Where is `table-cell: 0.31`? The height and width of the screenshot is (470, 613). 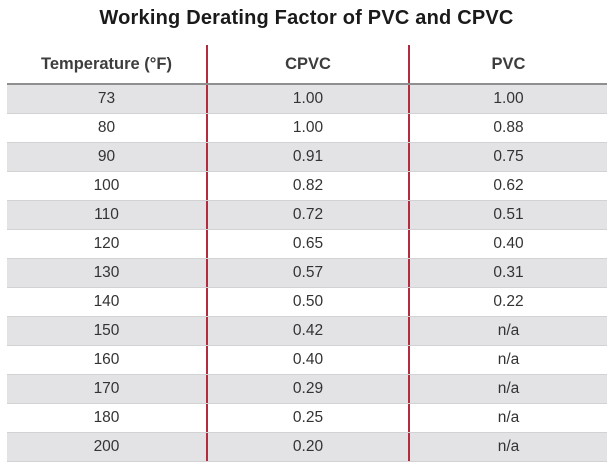 table-cell: 0.31 is located at coordinates (508, 272).